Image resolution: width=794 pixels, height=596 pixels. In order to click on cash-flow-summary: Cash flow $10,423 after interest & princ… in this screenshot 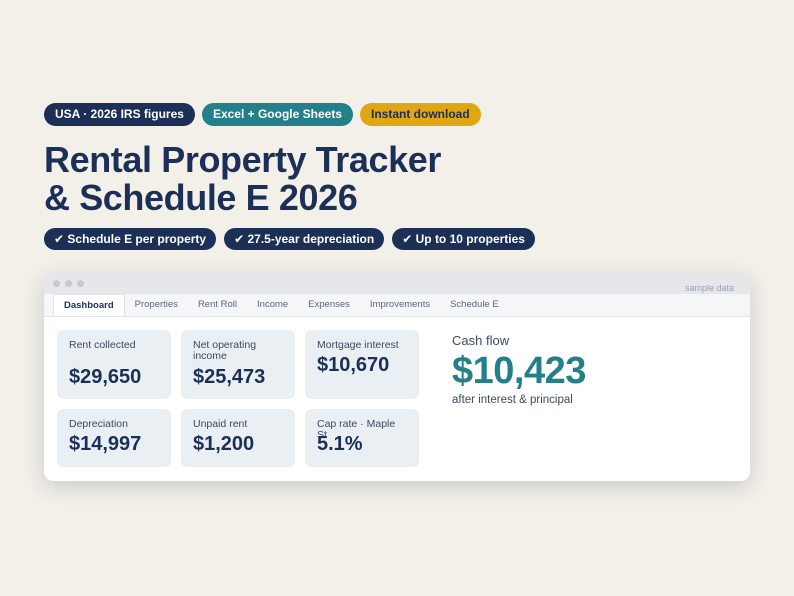, I will do `click(519, 369)`.